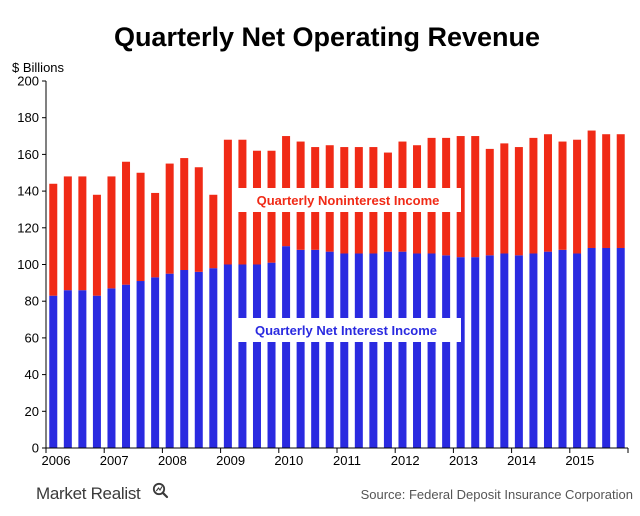 Image resolution: width=640 pixels, height=516 pixels. I want to click on bar-noninterest-2006Q1, so click(53, 239).